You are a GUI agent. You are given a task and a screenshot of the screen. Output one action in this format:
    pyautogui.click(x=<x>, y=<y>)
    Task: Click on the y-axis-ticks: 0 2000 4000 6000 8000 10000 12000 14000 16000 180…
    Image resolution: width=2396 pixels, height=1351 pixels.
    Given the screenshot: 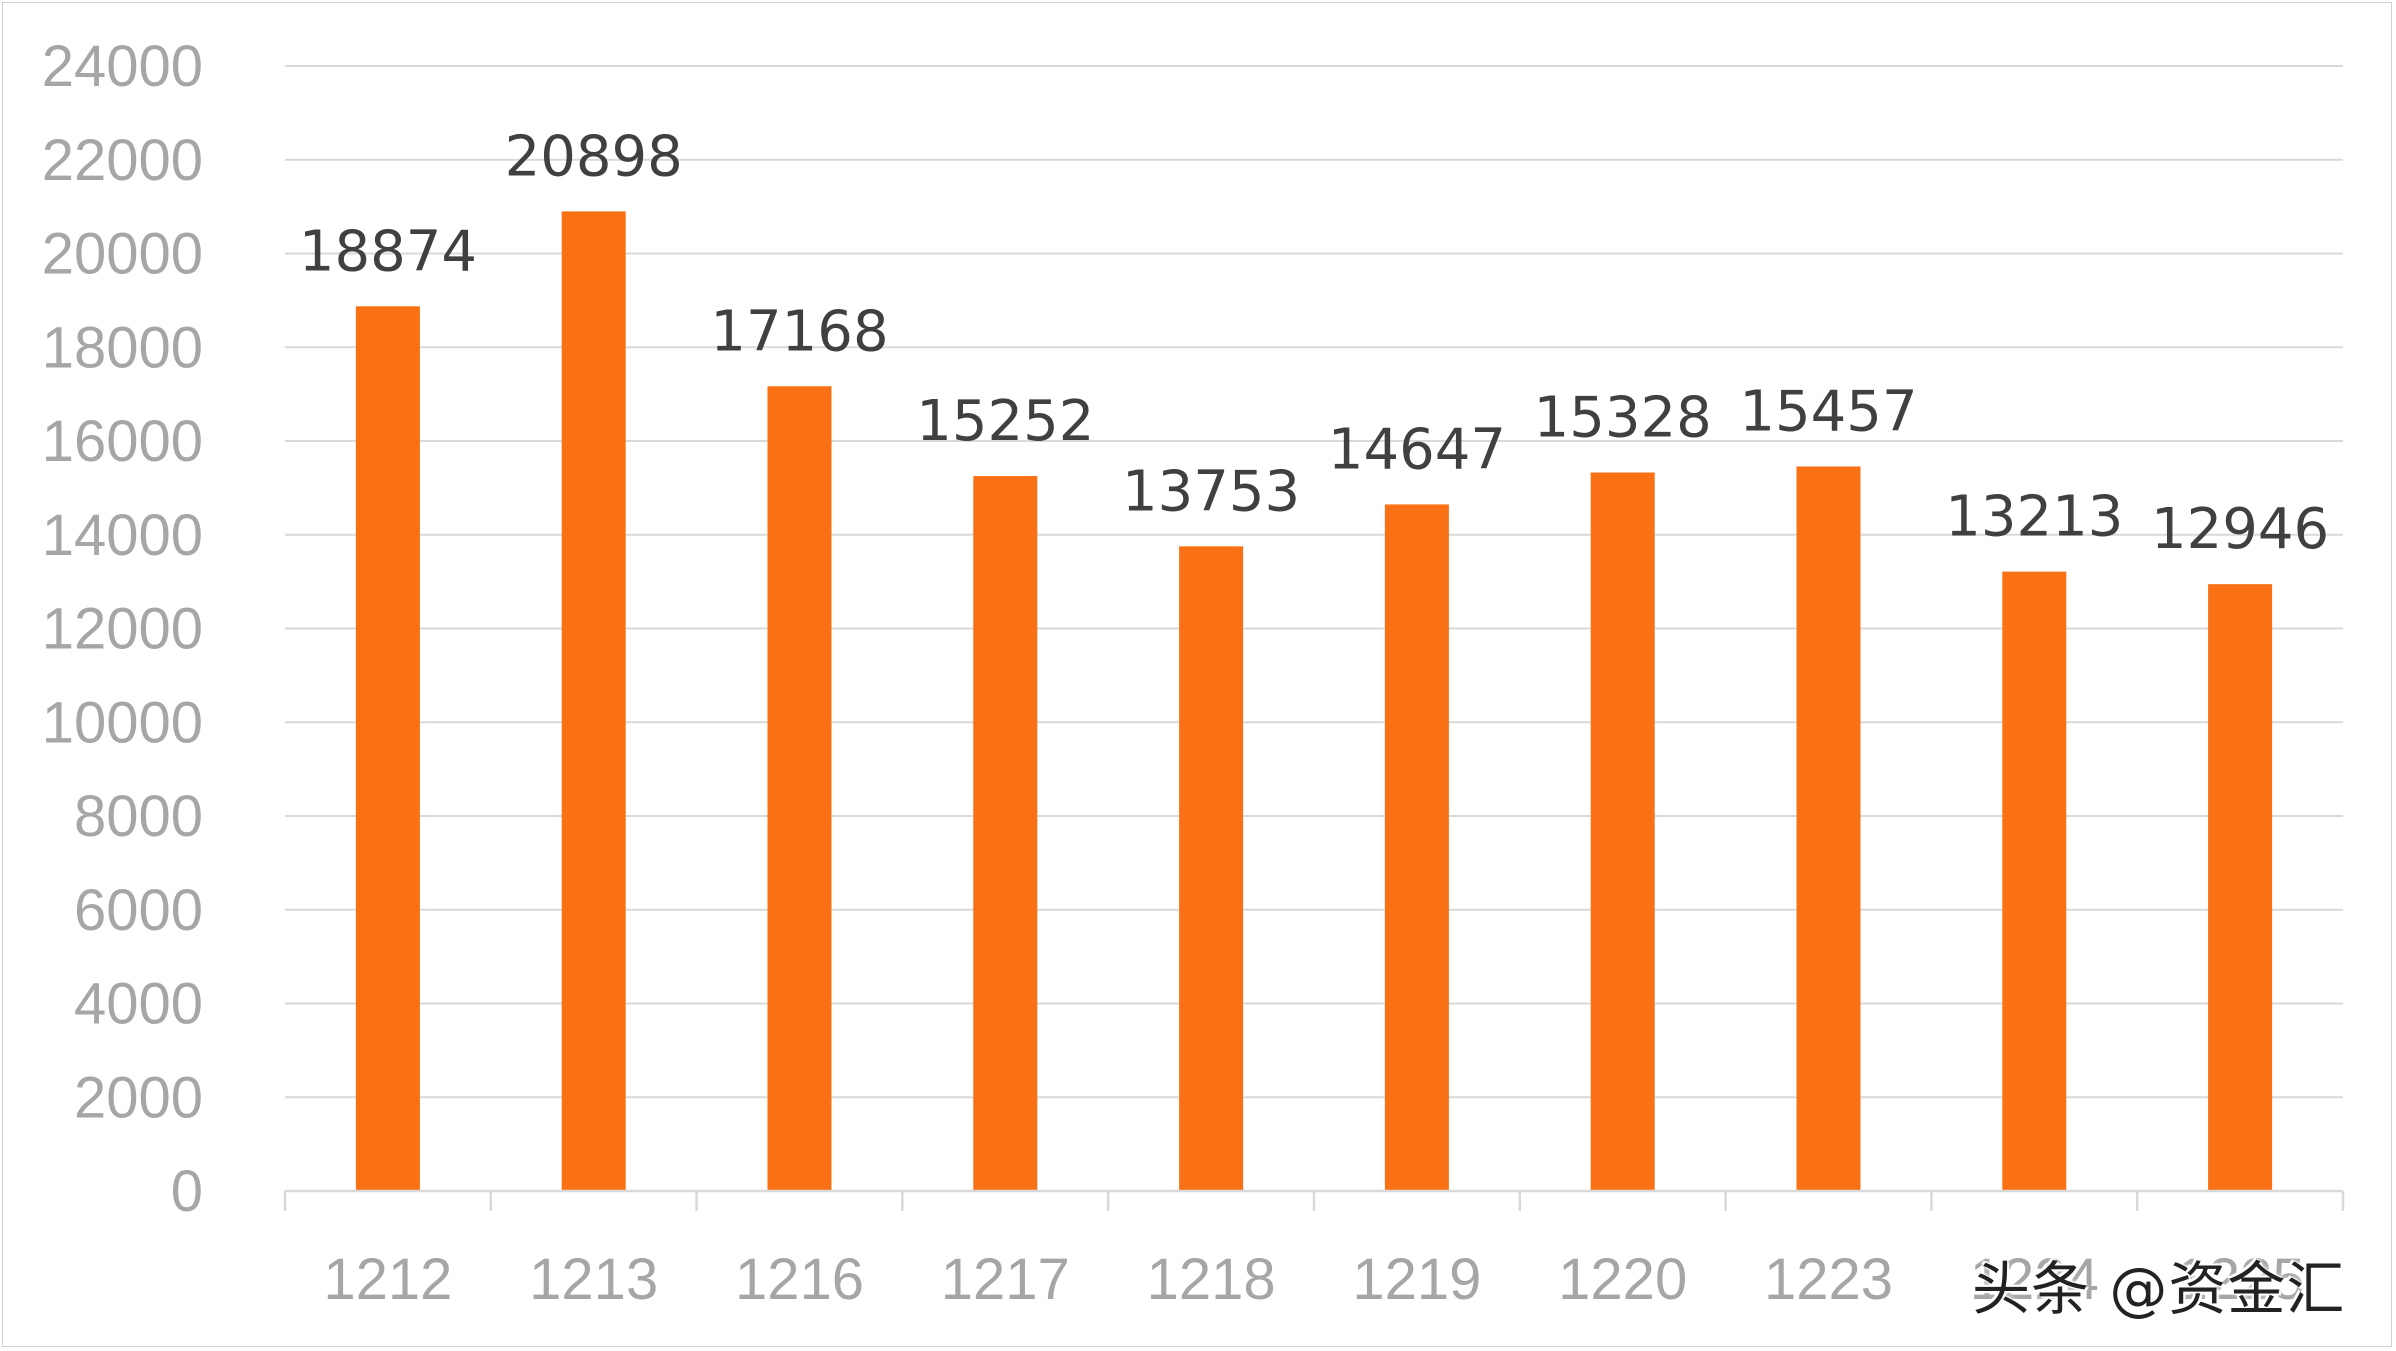 What is the action you would take?
    pyautogui.click(x=122, y=629)
    